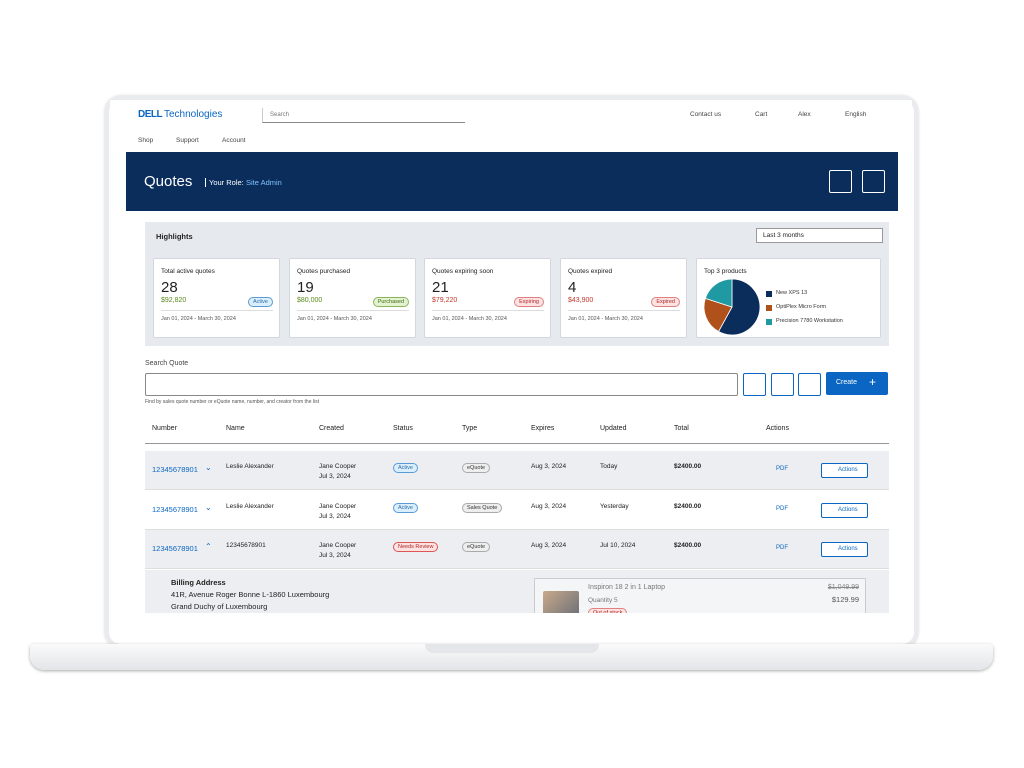 The height and width of the screenshot is (768, 1024). Describe the element at coordinates (331, 428) in the screenshot. I see `column-header: Created` at that location.